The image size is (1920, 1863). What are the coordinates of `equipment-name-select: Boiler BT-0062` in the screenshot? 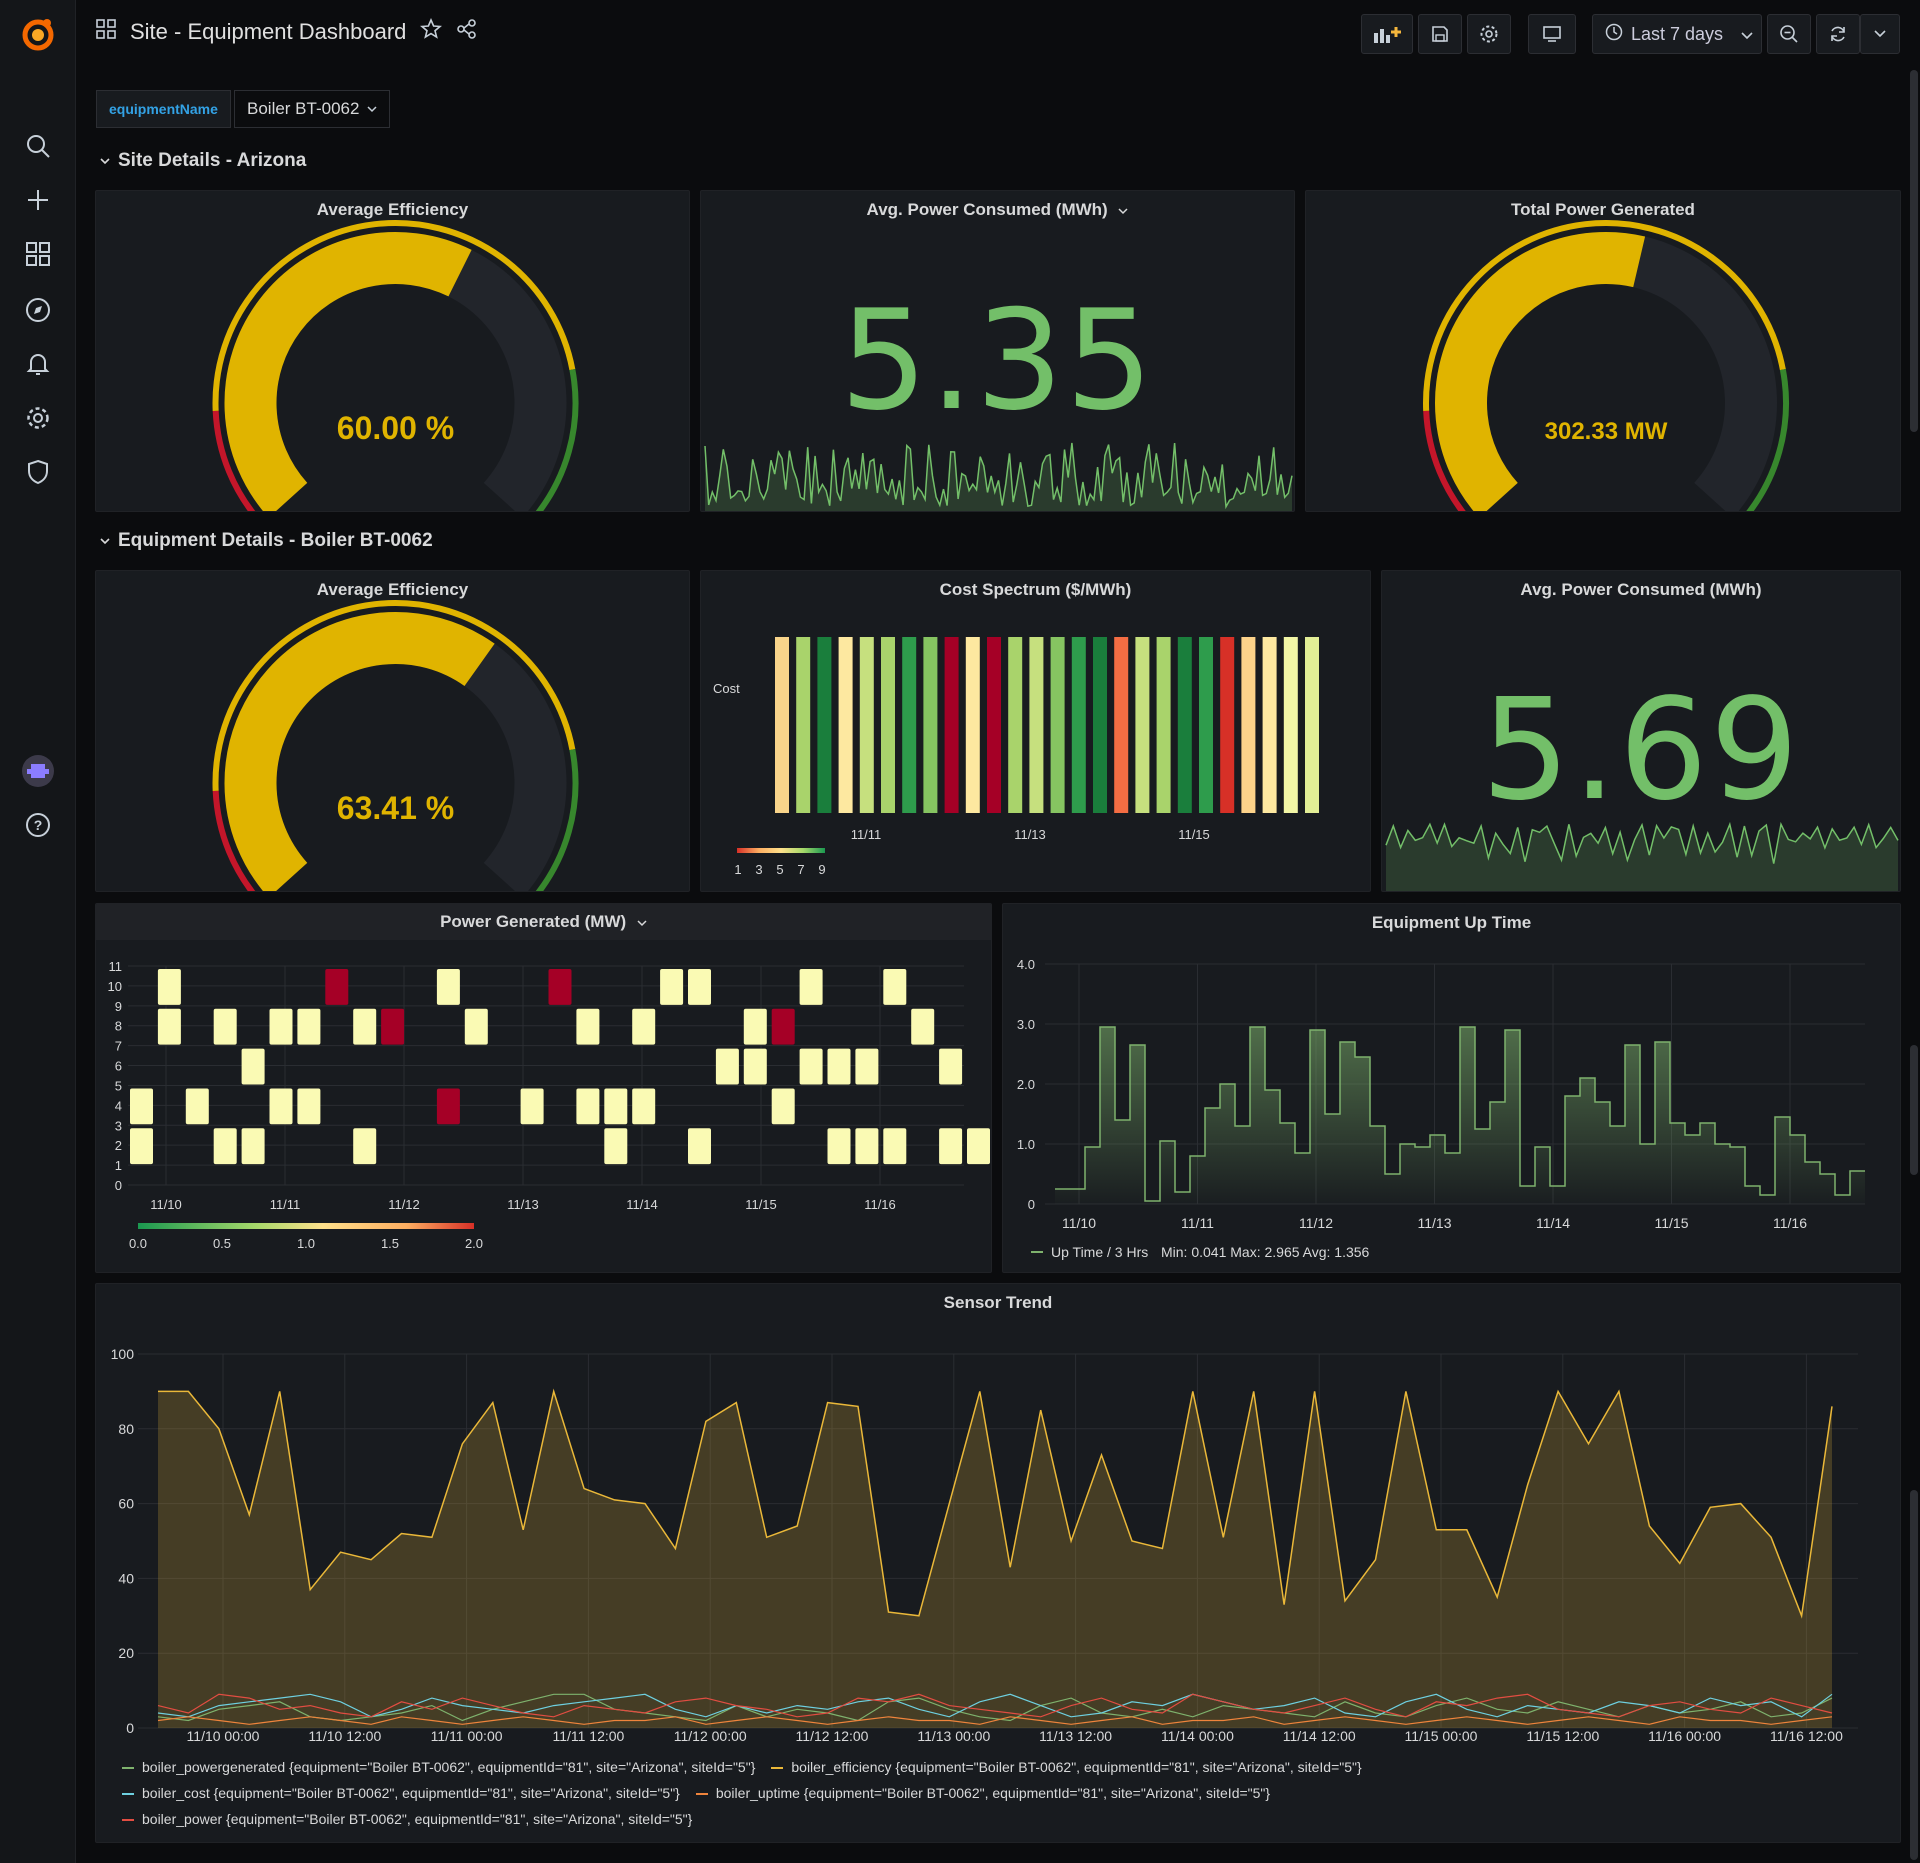 It's located at (312, 109).